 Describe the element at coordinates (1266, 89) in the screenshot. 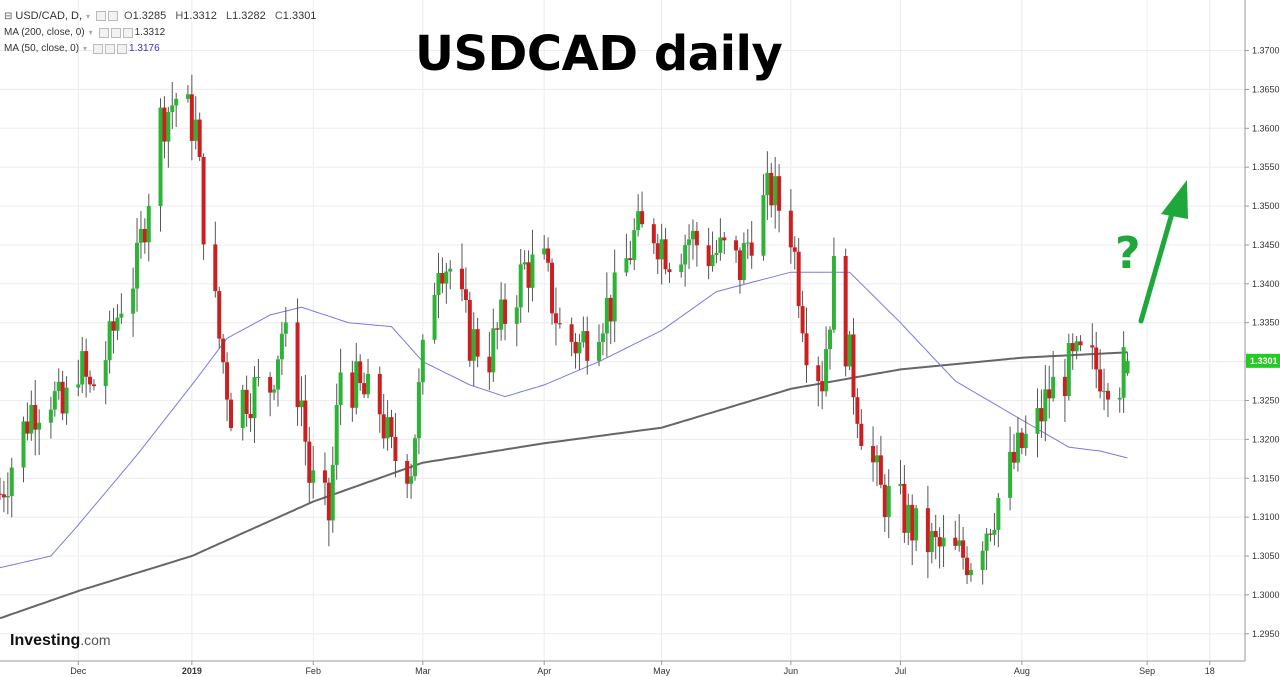

I see `y-tick-label: 1.3650` at that location.